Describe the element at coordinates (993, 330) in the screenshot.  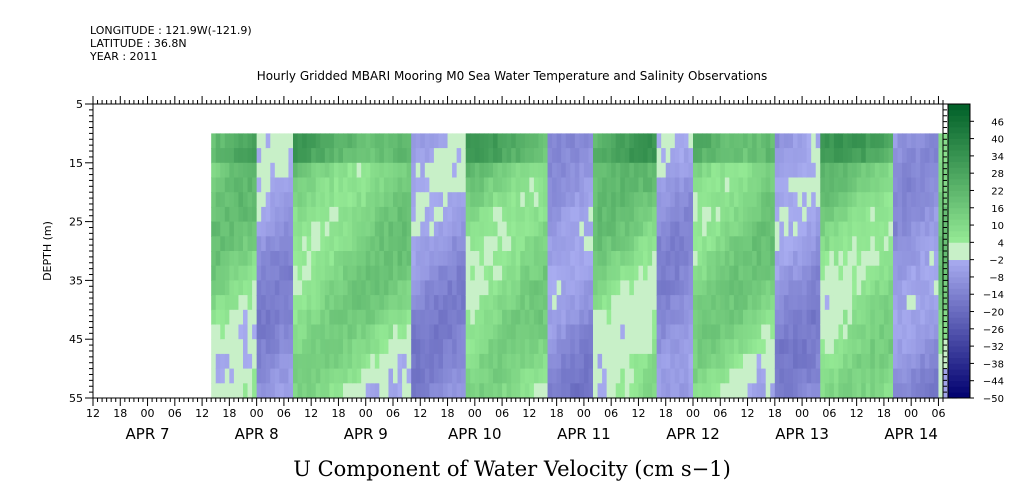
I see `colorbar-label: −26` at that location.